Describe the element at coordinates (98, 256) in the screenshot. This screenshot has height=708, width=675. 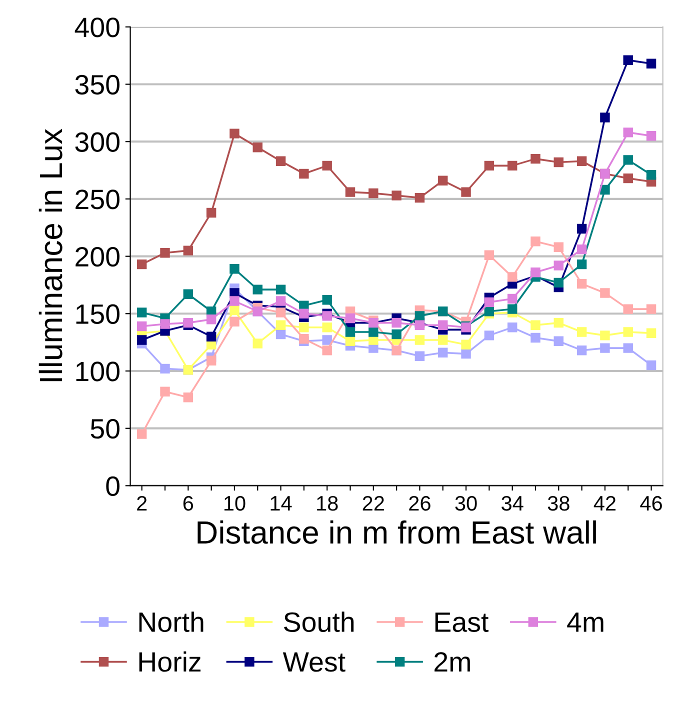
I see `y-tick-label: 200` at that location.